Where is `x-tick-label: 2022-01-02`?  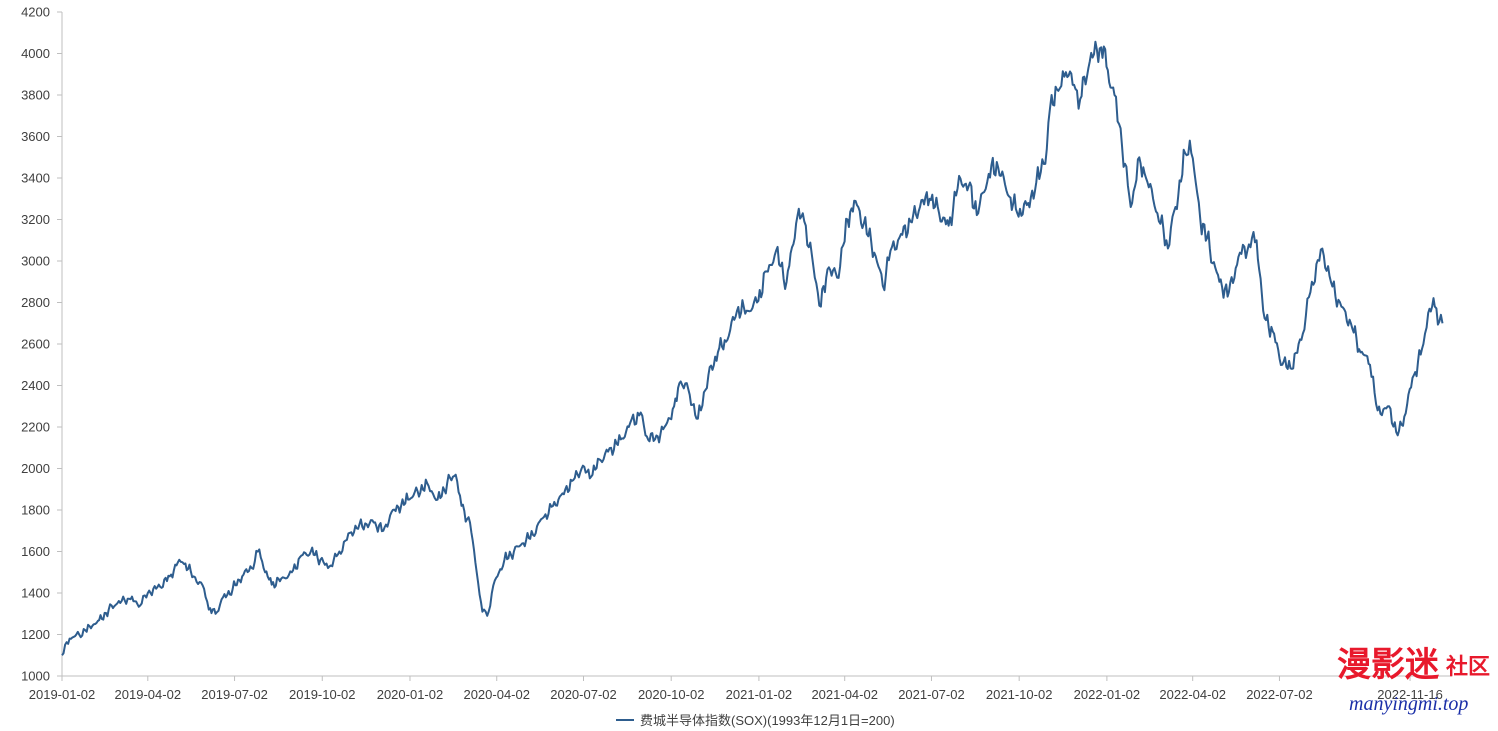 x-tick-label: 2022-01-02 is located at coordinates (1107, 694).